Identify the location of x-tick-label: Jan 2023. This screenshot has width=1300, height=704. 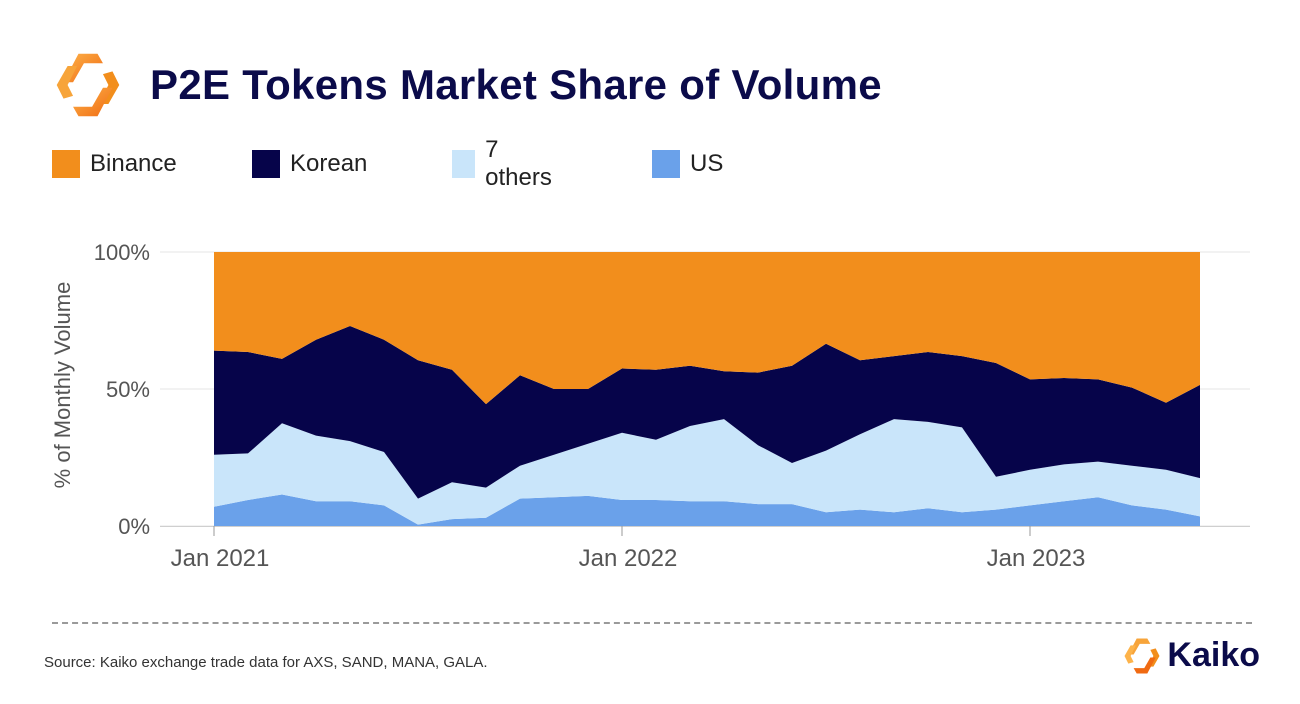
(1036, 558).